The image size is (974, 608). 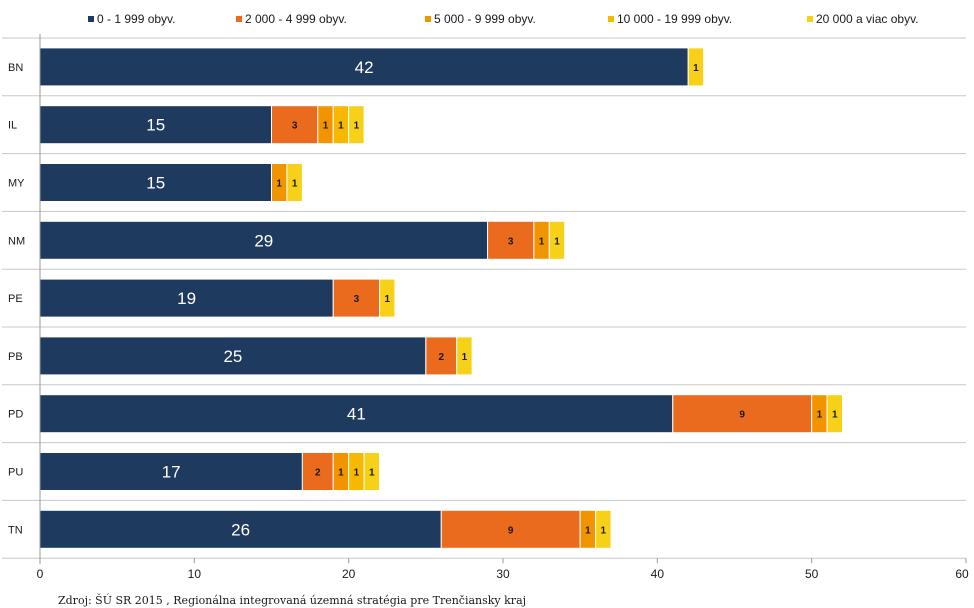 I want to click on category-label: TN, so click(x=15, y=530).